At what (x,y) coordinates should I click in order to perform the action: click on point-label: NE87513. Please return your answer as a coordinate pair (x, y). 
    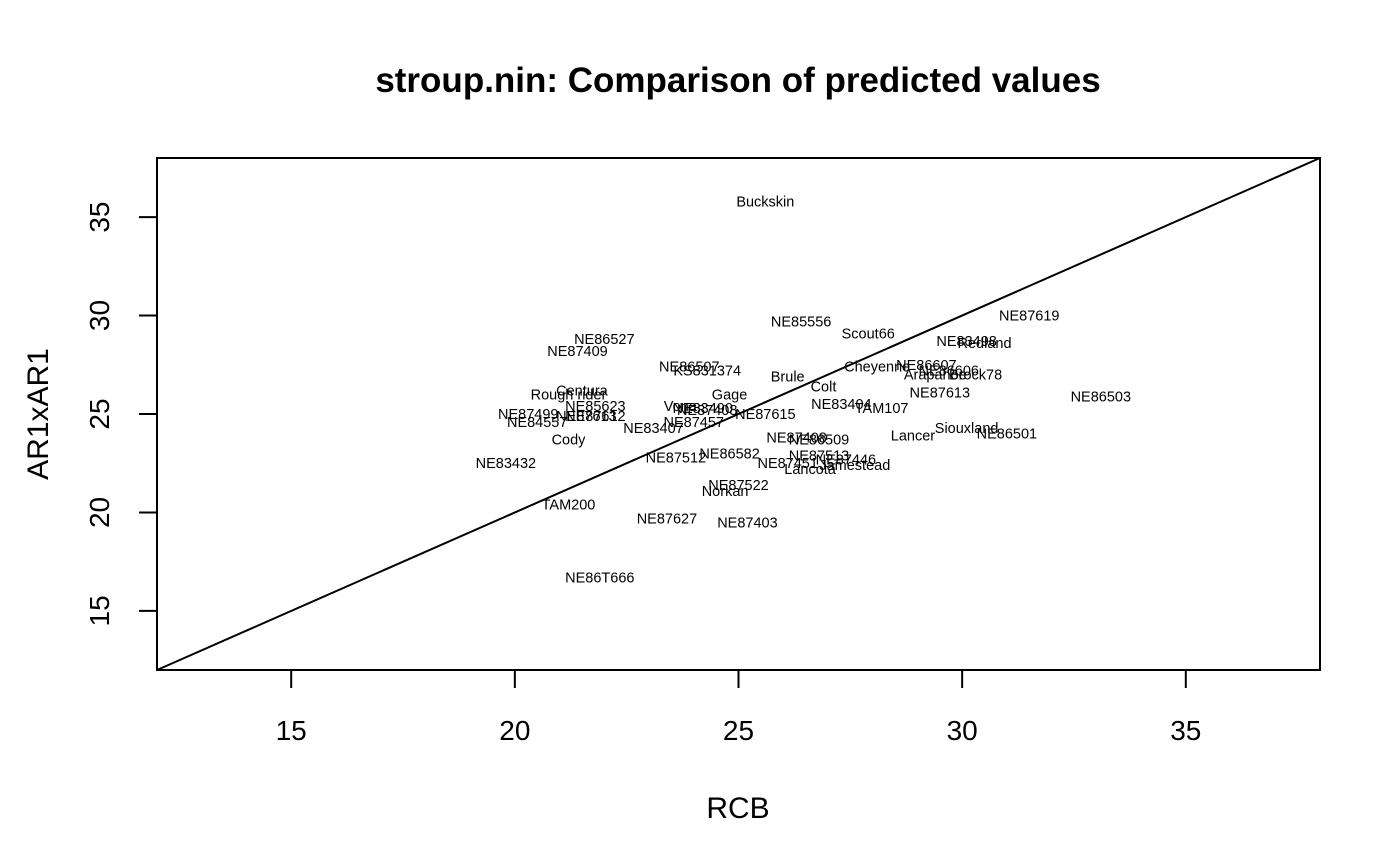
    Looking at the image, I should click on (819, 456).